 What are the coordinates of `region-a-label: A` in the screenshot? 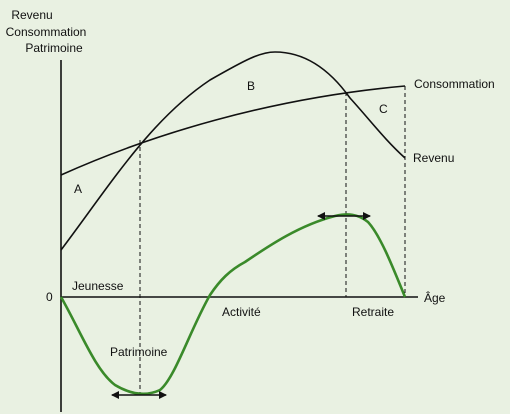 It's located at (78, 189).